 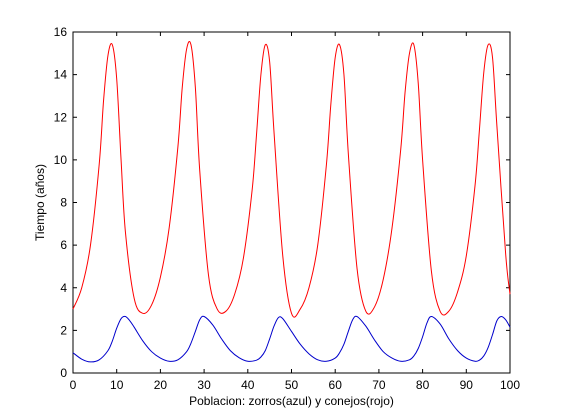 What do you see at coordinates (161, 385) in the screenshot?
I see `x-tick-label: 20` at bounding box center [161, 385].